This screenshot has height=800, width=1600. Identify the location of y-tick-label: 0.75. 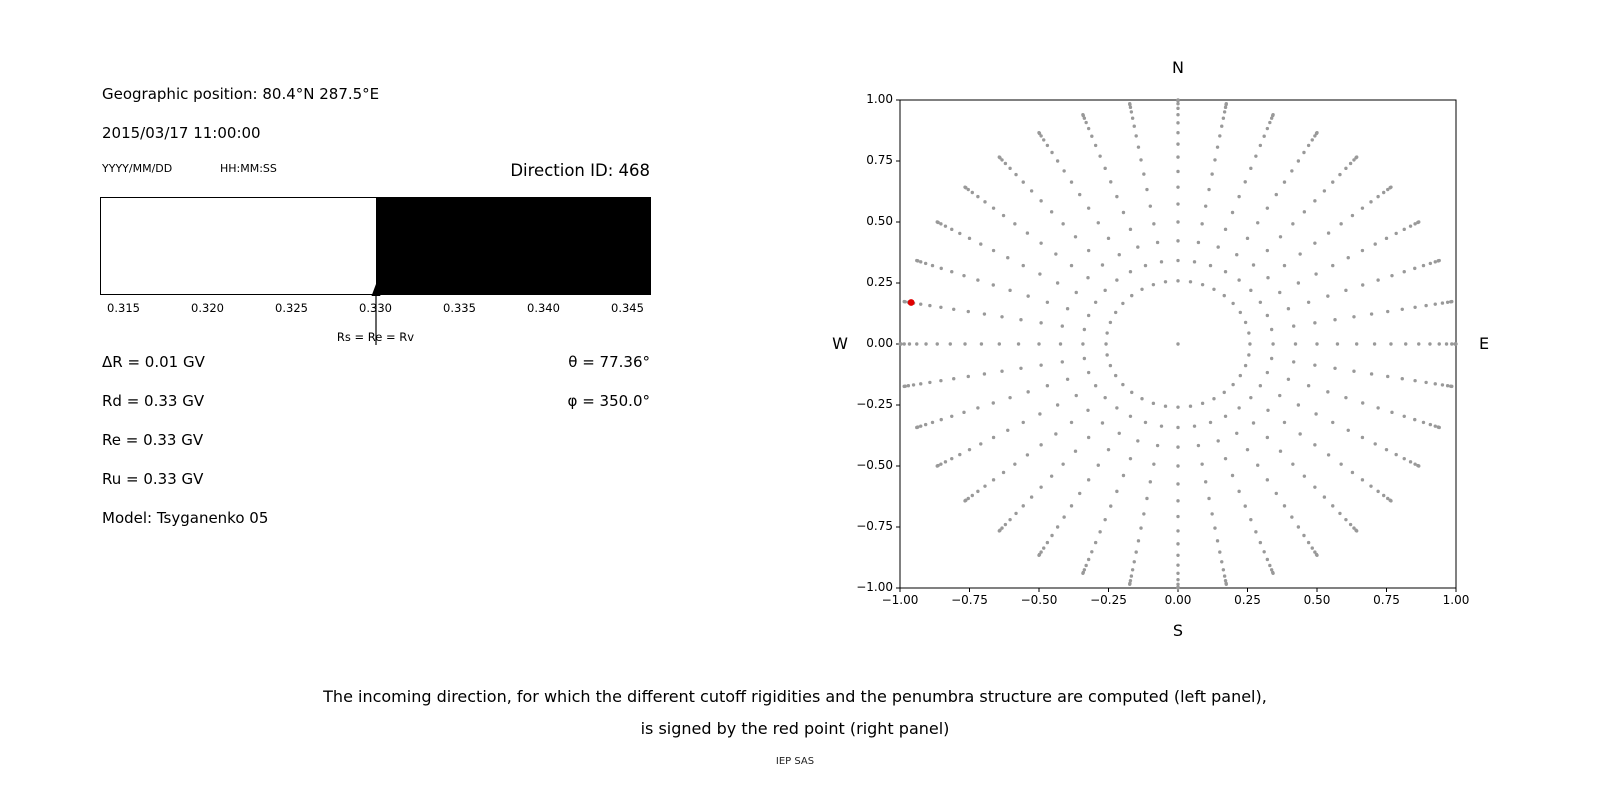
(879, 160).